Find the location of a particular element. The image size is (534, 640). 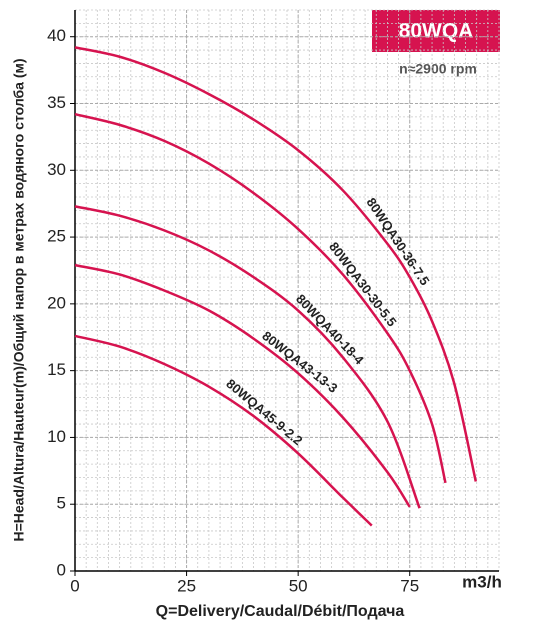

y-tick-label: 25 is located at coordinates (56, 236).